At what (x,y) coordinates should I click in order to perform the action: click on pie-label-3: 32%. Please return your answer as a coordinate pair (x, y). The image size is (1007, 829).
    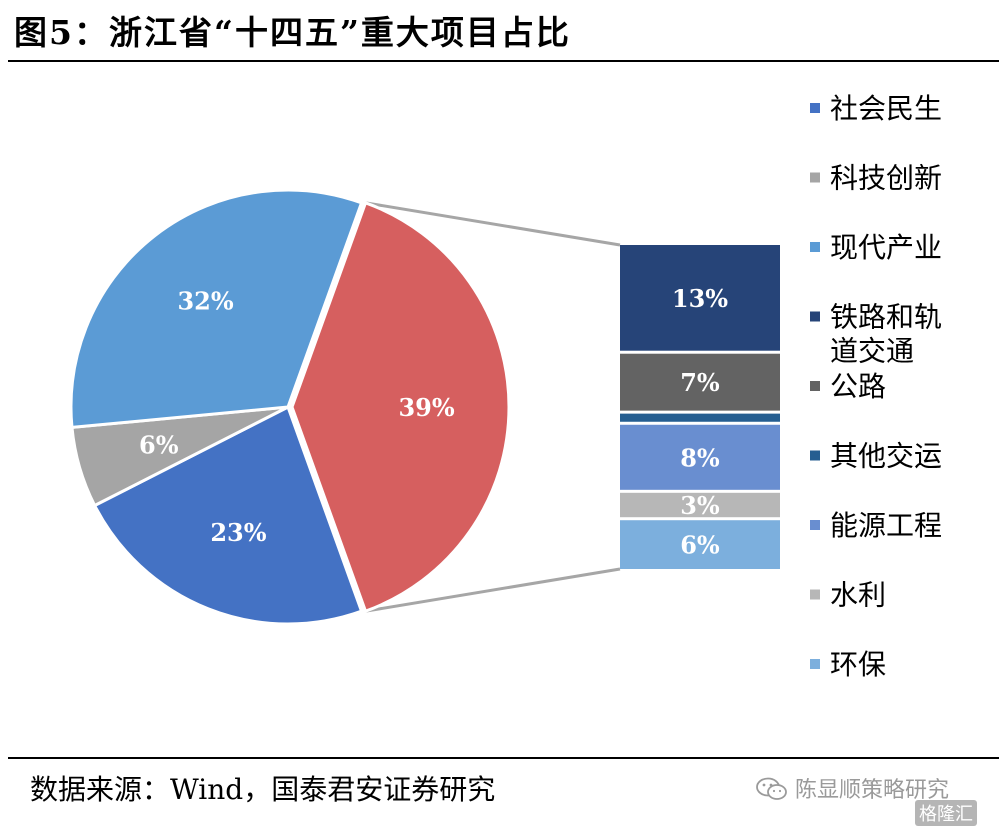
    Looking at the image, I should click on (205, 301).